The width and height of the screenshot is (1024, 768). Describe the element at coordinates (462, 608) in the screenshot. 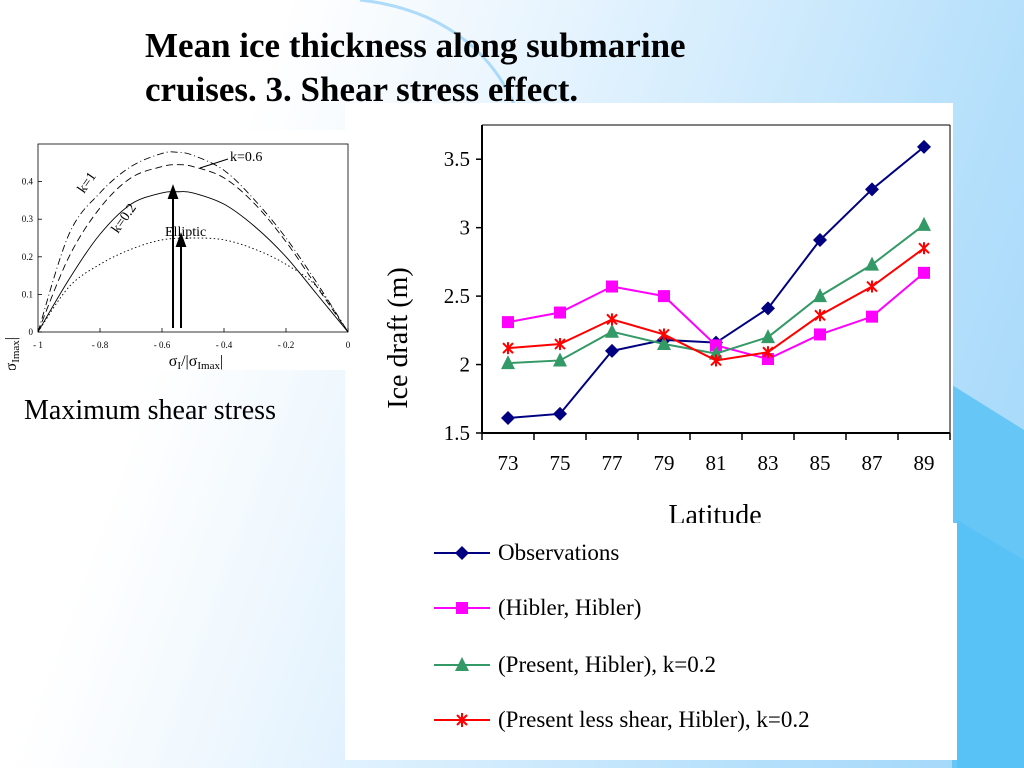

I see `square-marker-icon` at that location.